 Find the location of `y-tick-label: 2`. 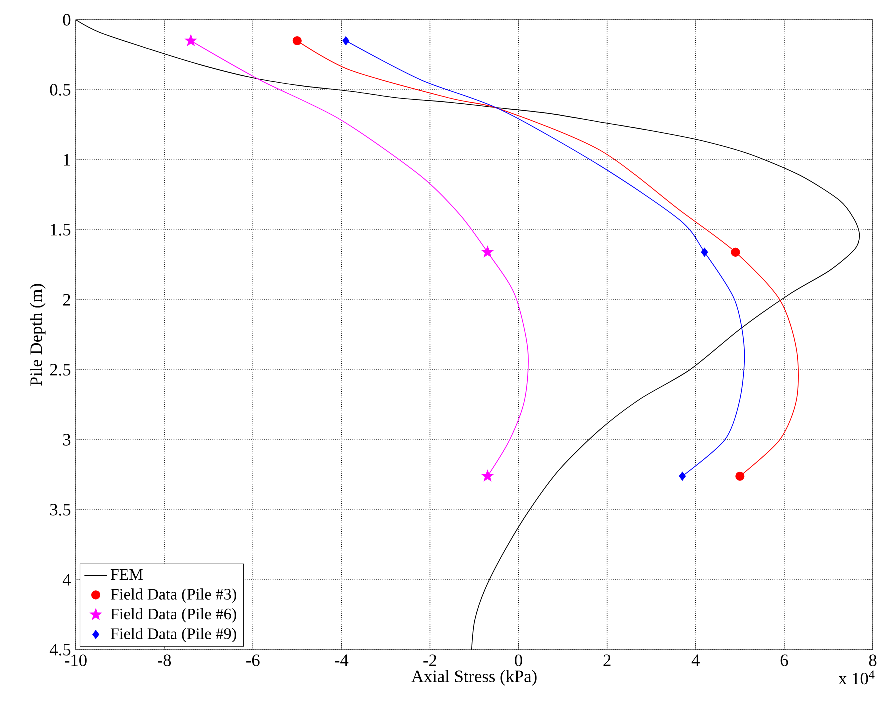

y-tick-label: 2 is located at coordinates (66, 300).